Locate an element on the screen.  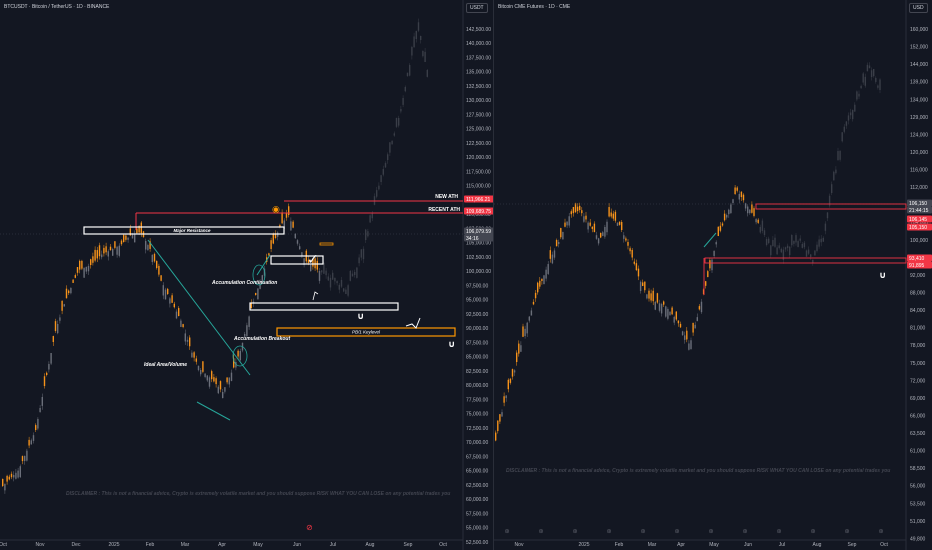
right-price-tick: 66,000 is located at coordinates (918, 416).